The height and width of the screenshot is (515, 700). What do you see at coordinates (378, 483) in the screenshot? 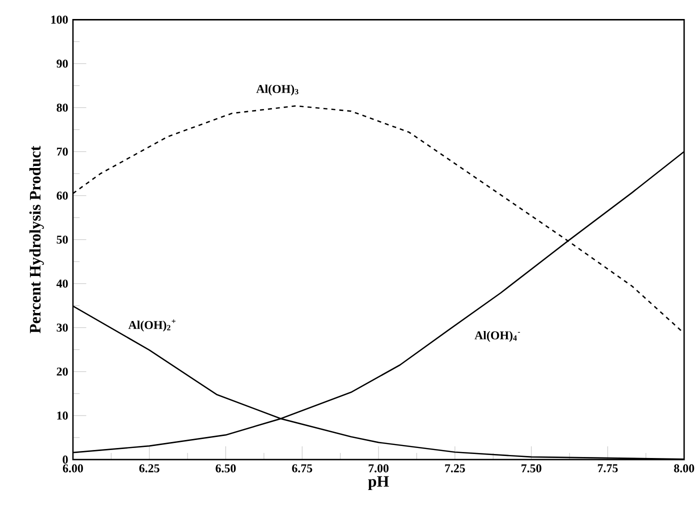
I see `x-axis-title: pH` at bounding box center [378, 483].